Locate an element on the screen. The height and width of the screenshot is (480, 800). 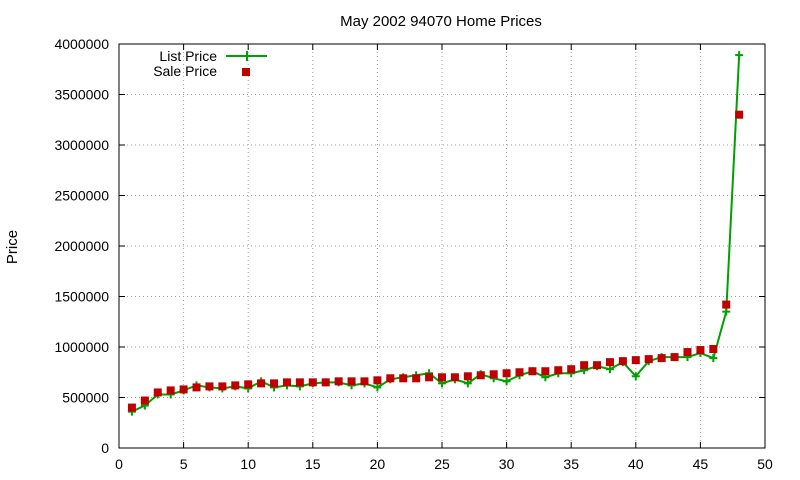
x-tick-label: 10 is located at coordinates (248, 464).